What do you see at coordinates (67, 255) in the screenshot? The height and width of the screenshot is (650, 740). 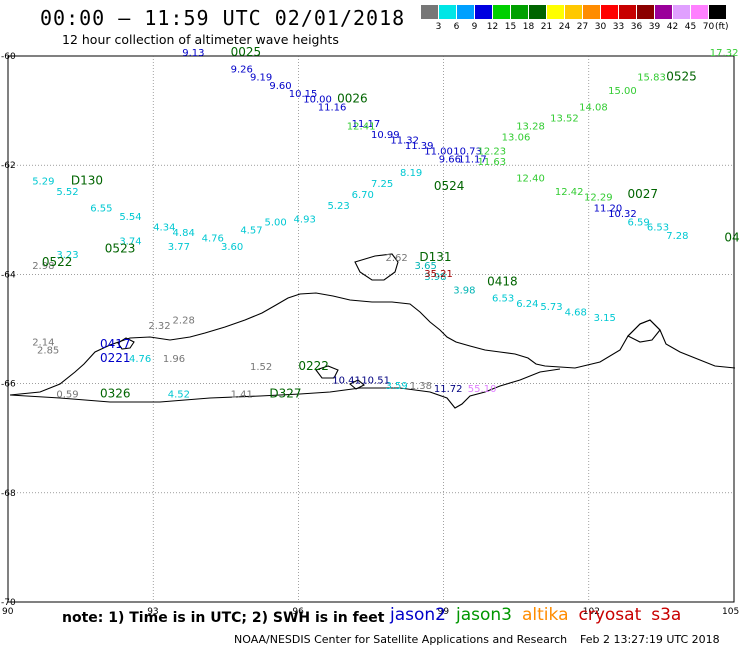 I see `wave-height-value: 3.23` at bounding box center [67, 255].